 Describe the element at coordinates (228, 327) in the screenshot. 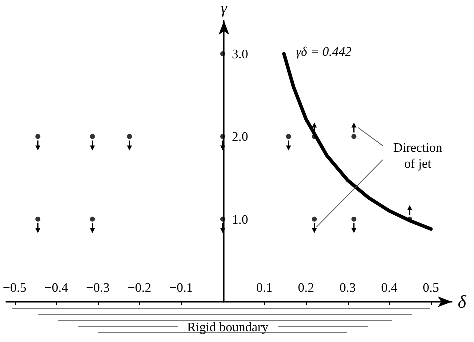

I see `text: Rigid boundary` at that location.